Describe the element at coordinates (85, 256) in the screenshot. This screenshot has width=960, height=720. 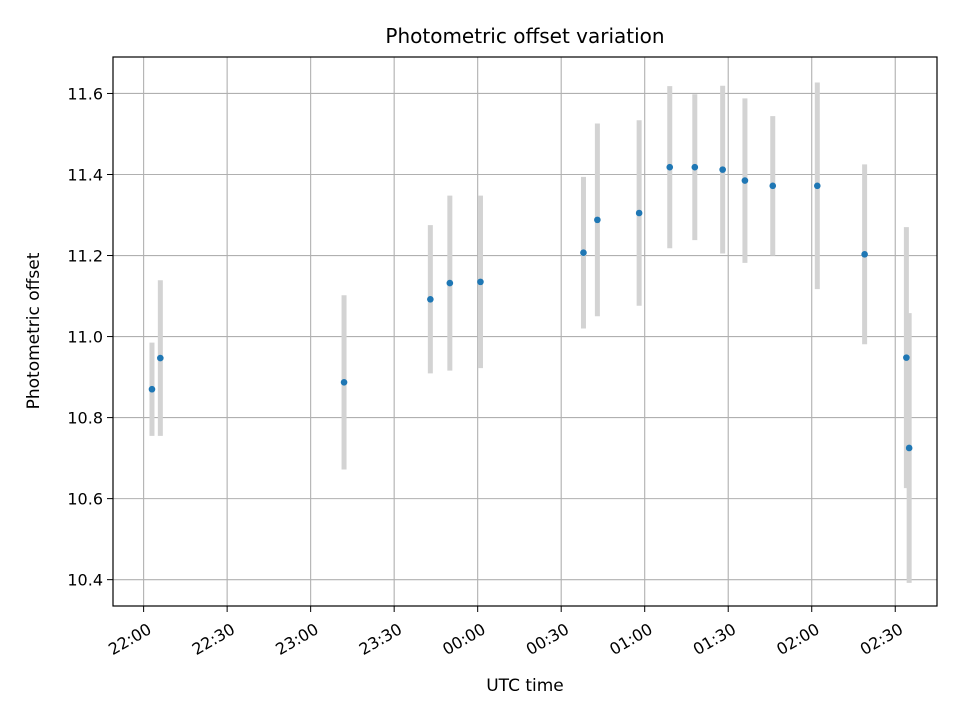
I see `y-tick-label: 11.2` at that location.